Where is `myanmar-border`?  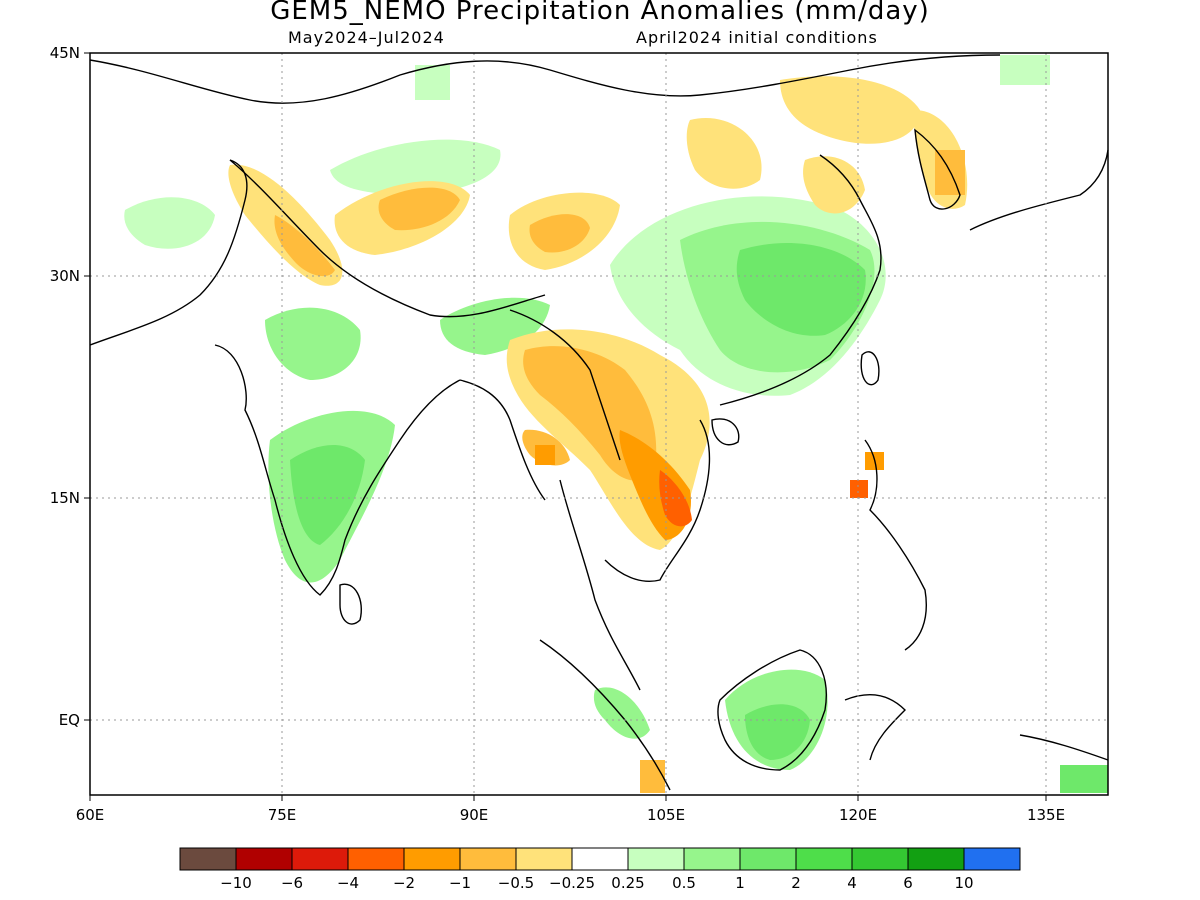
myanmar-border is located at coordinates (565, 385).